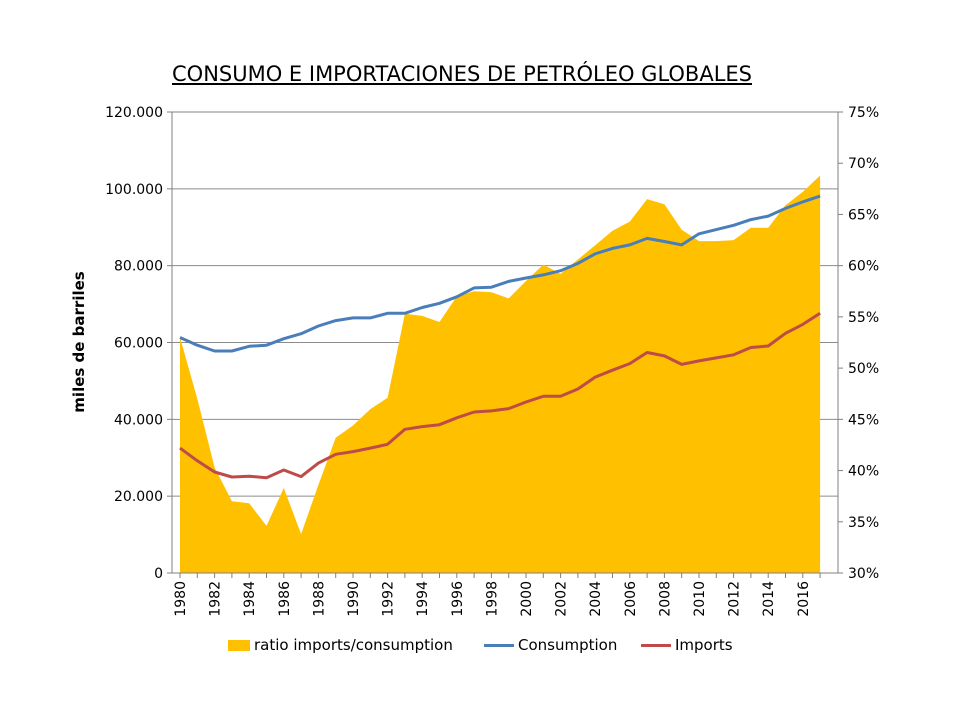  I want to click on y-tick-label: 100.000, so click(134, 190).